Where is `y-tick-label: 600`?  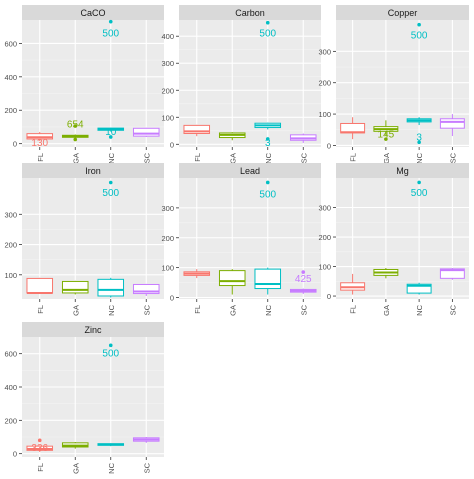
y-tick-label: 600 is located at coordinates (10, 354).